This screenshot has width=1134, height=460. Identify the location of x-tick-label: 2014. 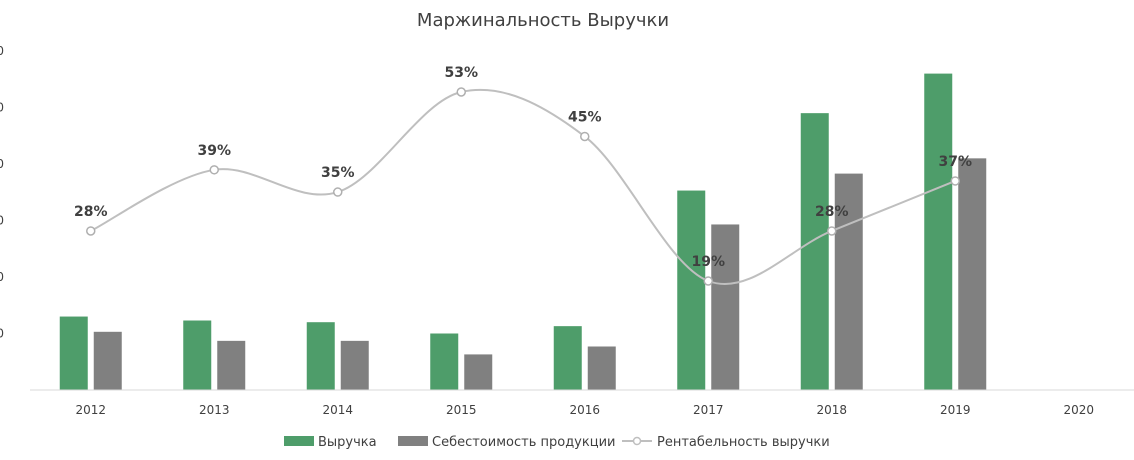
(337, 410).